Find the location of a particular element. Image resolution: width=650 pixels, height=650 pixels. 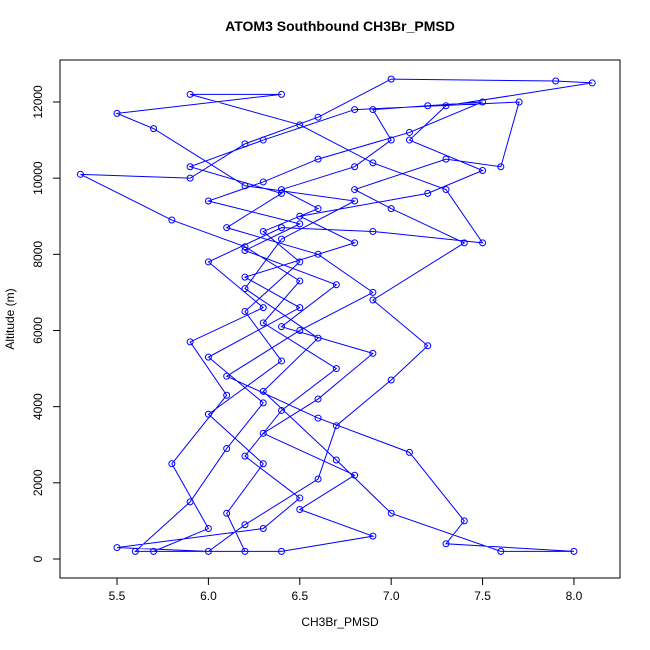

y-axis-label: Altitude (m) is located at coordinates (10, 318).